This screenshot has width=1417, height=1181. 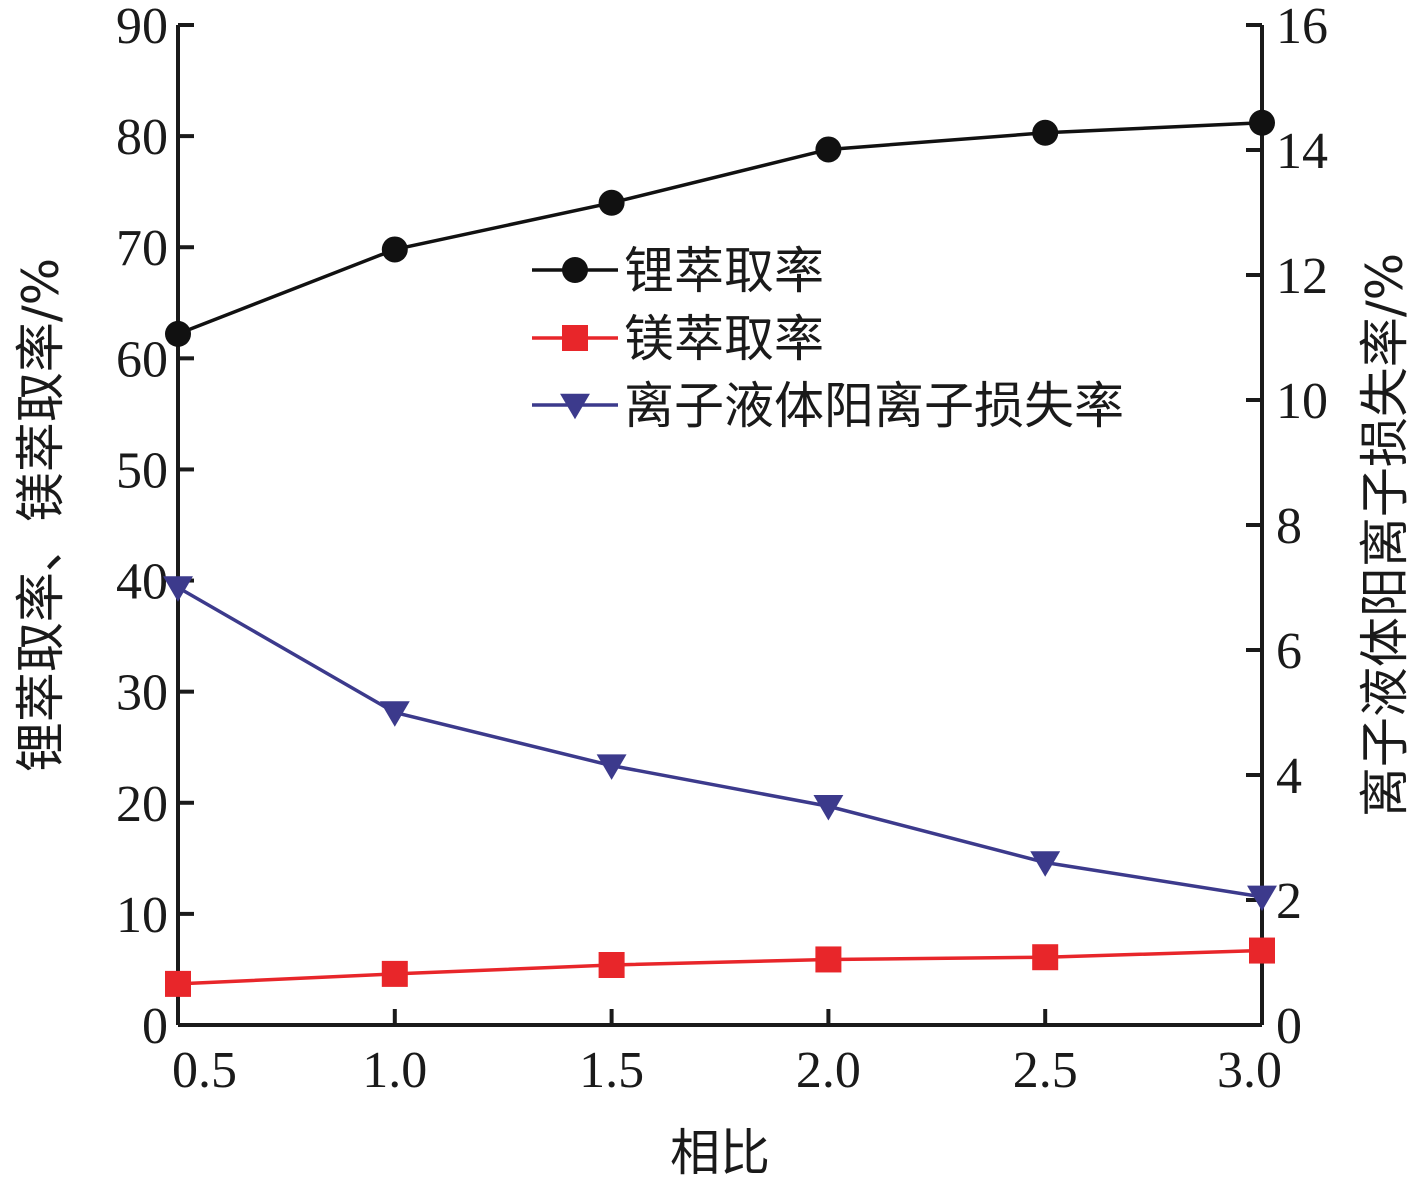 I want to click on y-right-tick-label: 8, so click(x=1289, y=526).